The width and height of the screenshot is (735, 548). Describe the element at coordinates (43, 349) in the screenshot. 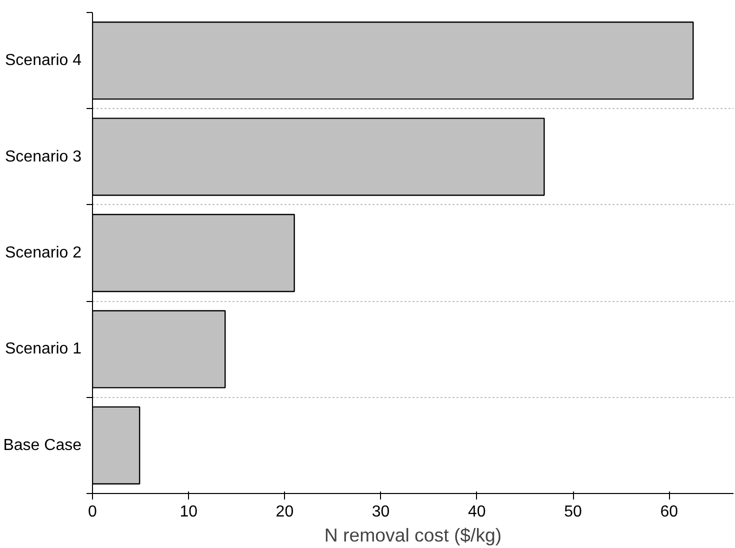

I see `y-tick-label: Scenario 1` at that location.